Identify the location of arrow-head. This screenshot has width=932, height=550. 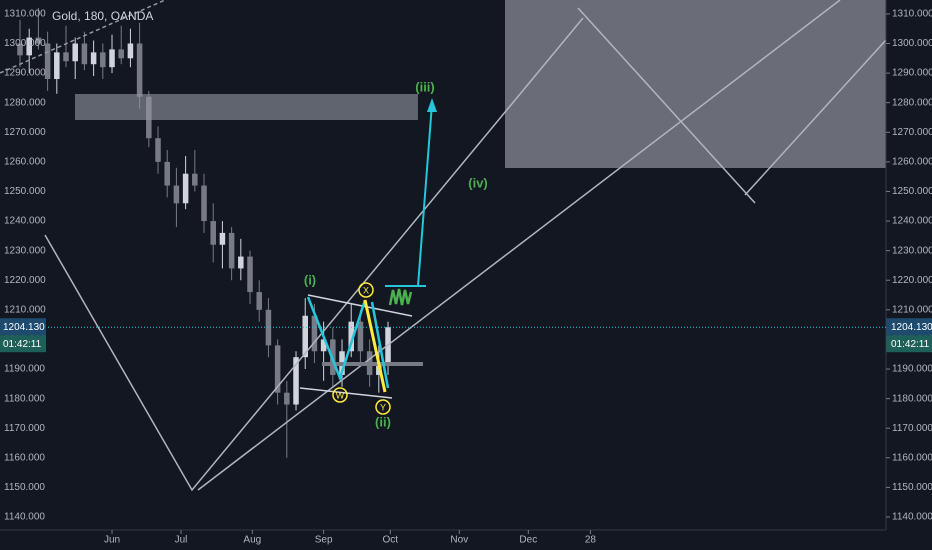
(432, 105).